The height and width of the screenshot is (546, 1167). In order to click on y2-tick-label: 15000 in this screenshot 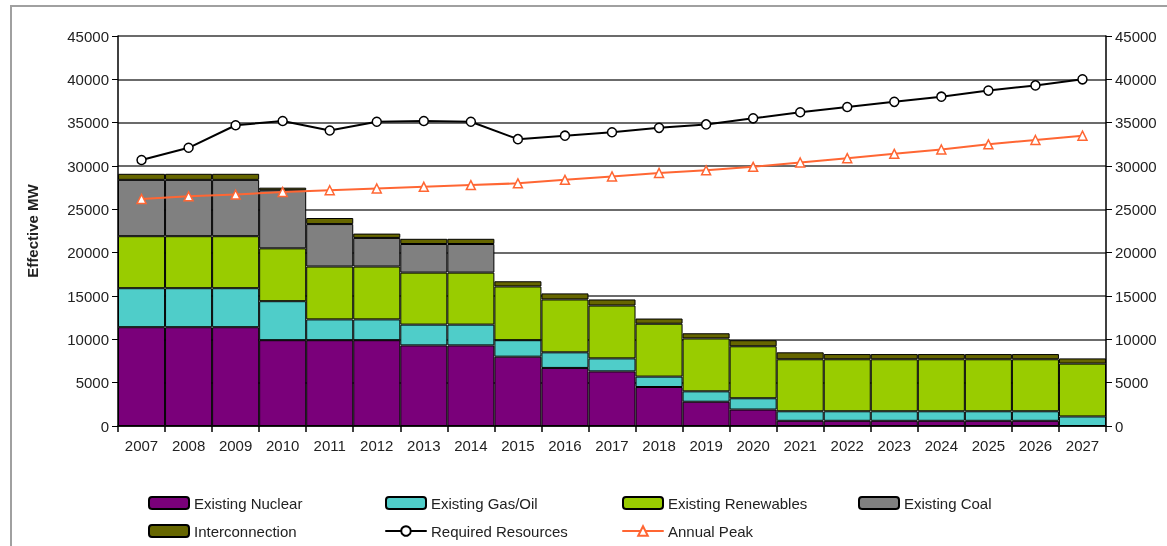, I will do `click(1136, 296)`.